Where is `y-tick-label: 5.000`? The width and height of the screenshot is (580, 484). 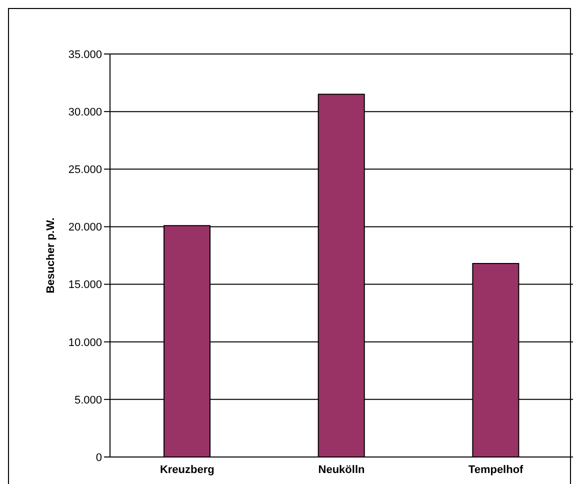 y-tick-label: 5.000 is located at coordinates (88, 400).